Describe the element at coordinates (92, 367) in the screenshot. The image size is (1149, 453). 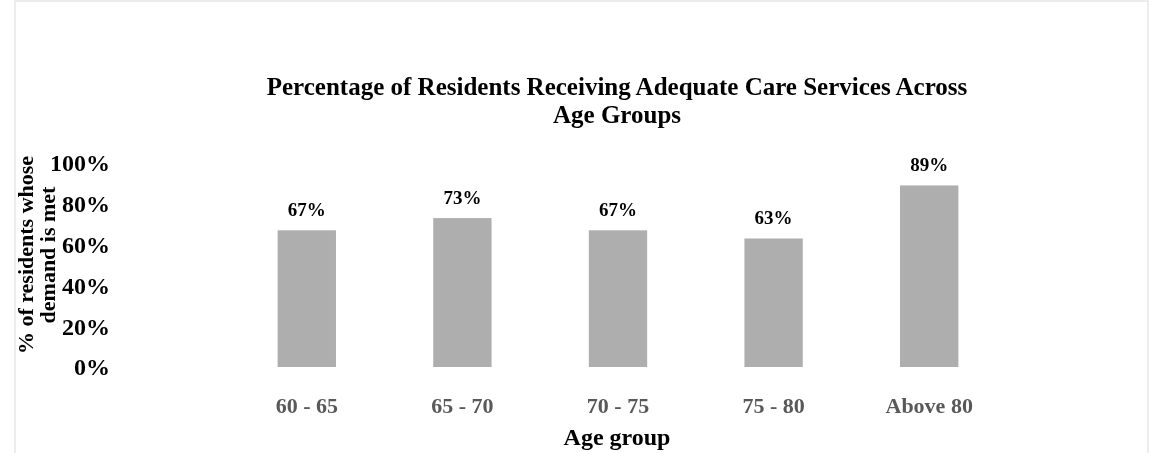
I see `y-tick-label: 0%` at that location.